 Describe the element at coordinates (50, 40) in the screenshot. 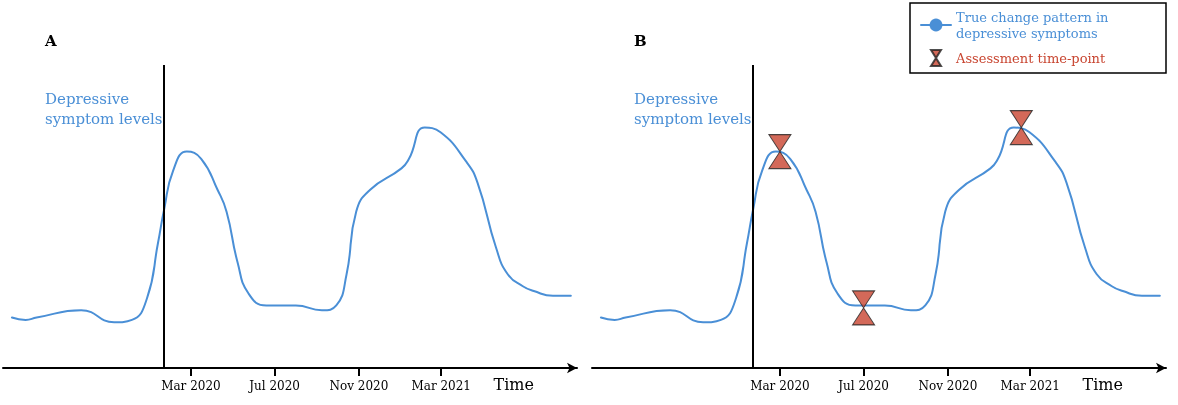

I see `chart-title: A` at that location.